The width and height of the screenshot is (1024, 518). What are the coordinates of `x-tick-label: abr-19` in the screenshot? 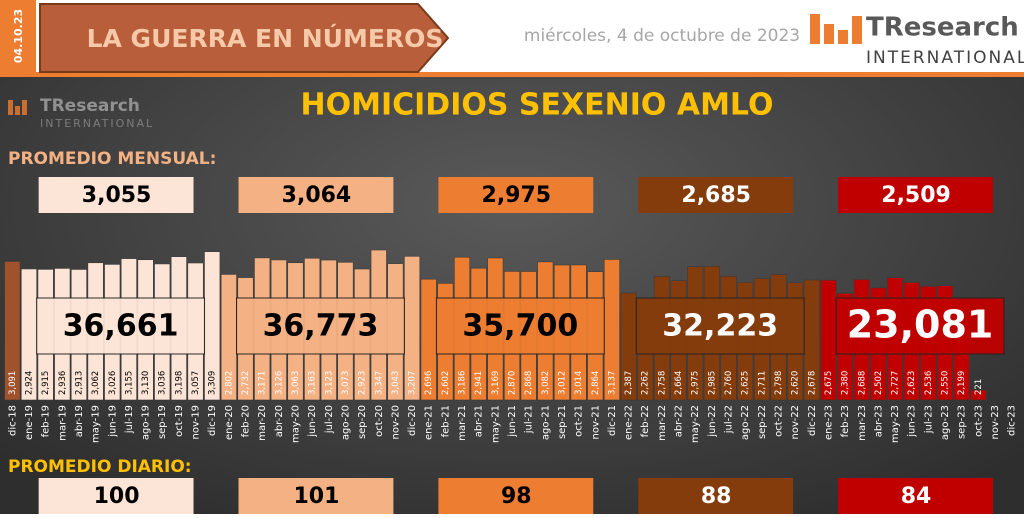 It's located at (79, 421).